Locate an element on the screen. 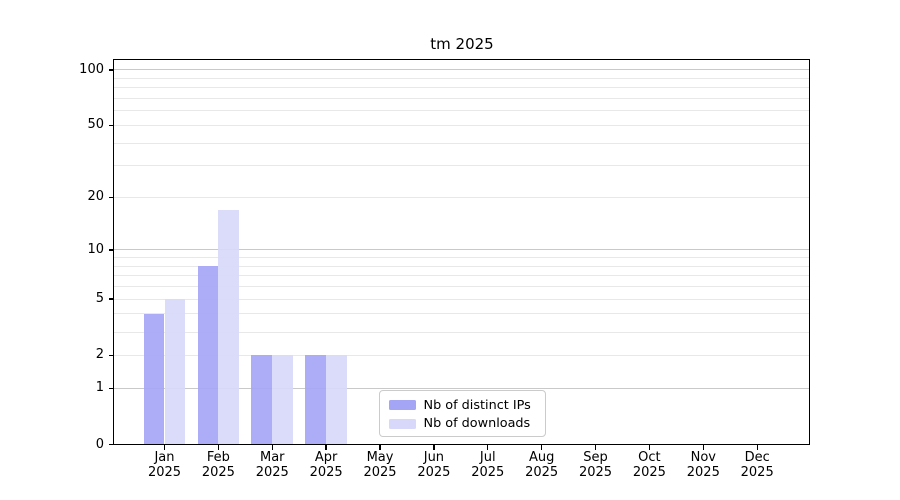 This screenshot has height=500, width=900. x-tick-month: Aug is located at coordinates (541, 457).